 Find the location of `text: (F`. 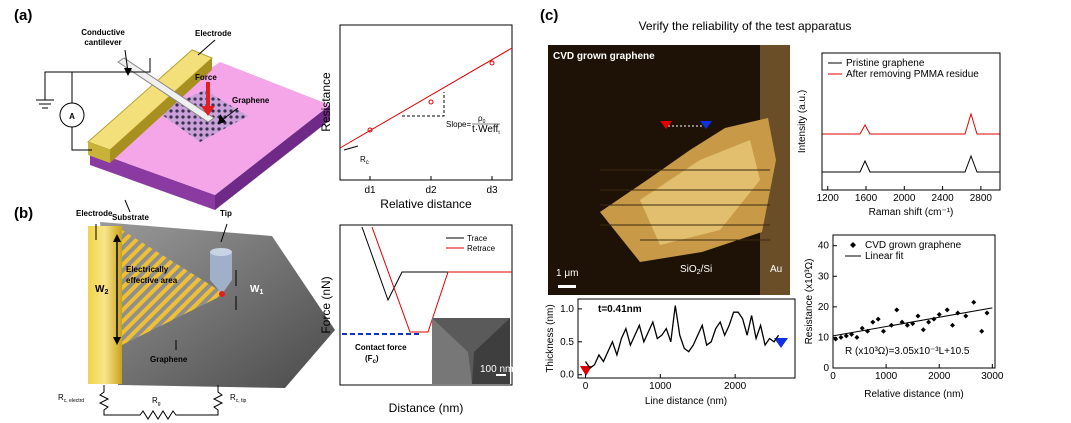

text: (F is located at coordinates (369, 358).